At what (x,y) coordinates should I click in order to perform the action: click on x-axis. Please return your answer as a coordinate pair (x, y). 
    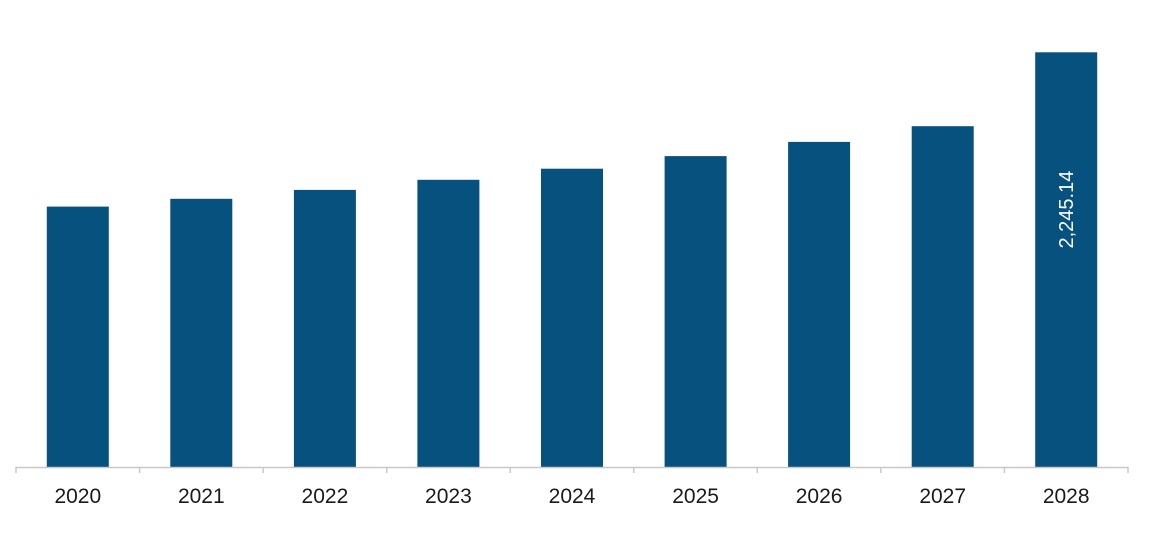
    Looking at the image, I should click on (572, 469).